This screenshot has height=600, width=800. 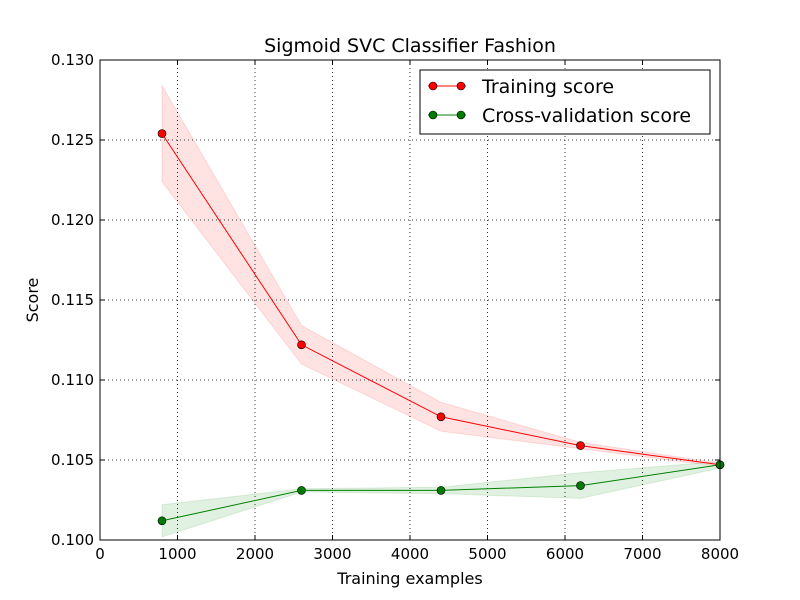 I want to click on x-tick-label: 5000, so click(x=487, y=554).